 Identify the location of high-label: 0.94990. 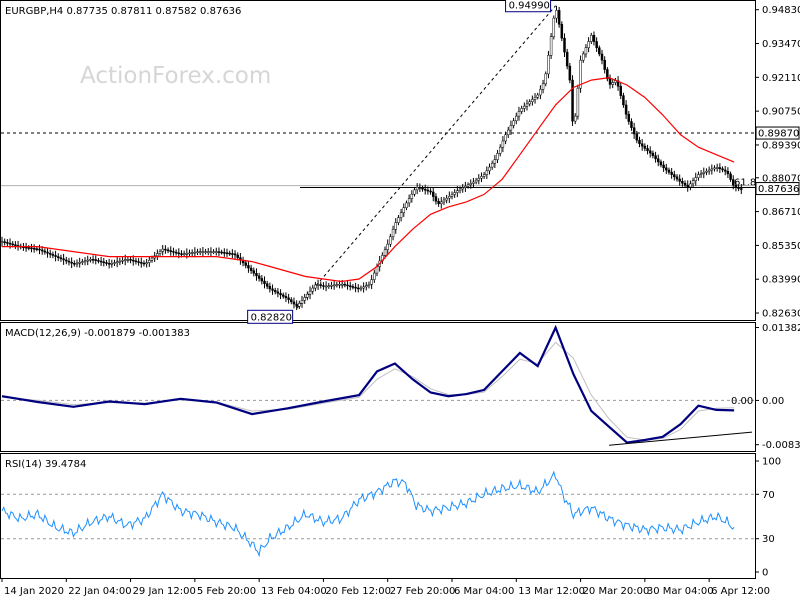
(529, 6).